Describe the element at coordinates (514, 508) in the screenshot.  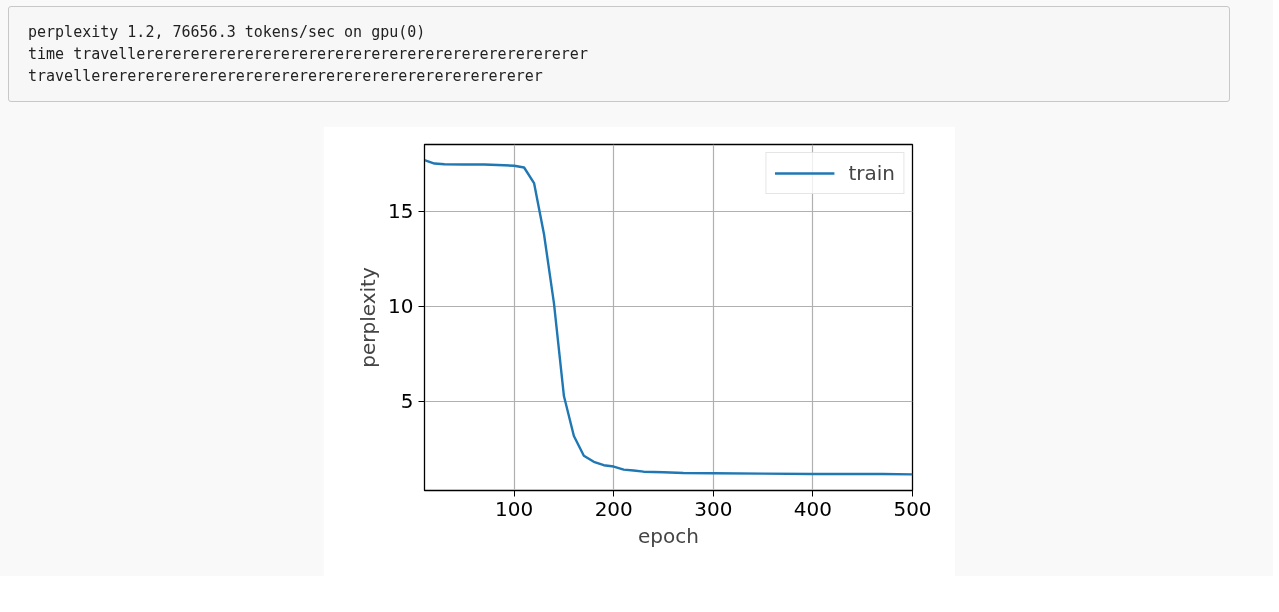
I see `x-tick-label: 100` at that location.